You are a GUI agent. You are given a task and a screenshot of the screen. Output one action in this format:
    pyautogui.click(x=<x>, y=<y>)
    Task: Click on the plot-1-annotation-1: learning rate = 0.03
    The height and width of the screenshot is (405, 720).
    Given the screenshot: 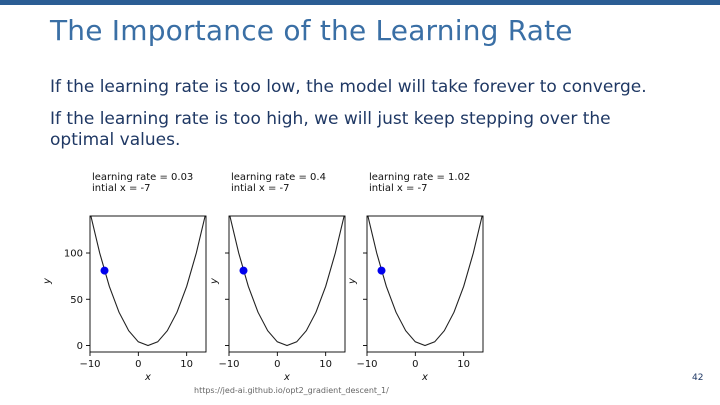 What is the action you would take?
    pyautogui.click(x=142, y=177)
    